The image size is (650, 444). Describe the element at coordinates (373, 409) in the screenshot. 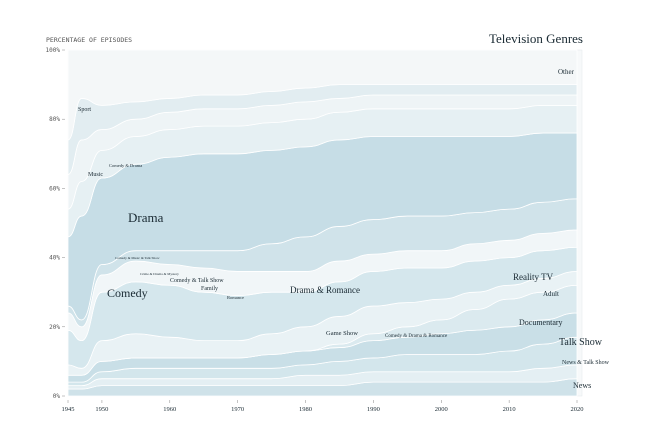

I see `x-tick-label: 1990` at that location.